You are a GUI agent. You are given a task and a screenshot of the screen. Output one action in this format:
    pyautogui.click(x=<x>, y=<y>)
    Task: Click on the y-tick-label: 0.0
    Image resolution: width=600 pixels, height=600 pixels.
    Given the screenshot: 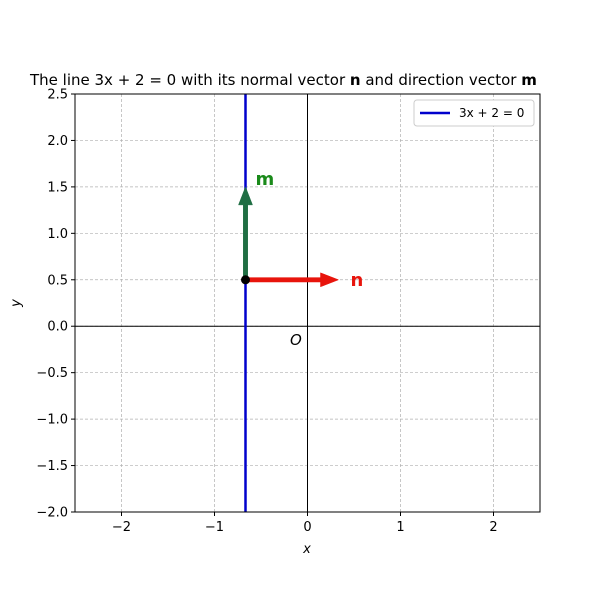 What is the action you would take?
    pyautogui.click(x=57, y=327)
    